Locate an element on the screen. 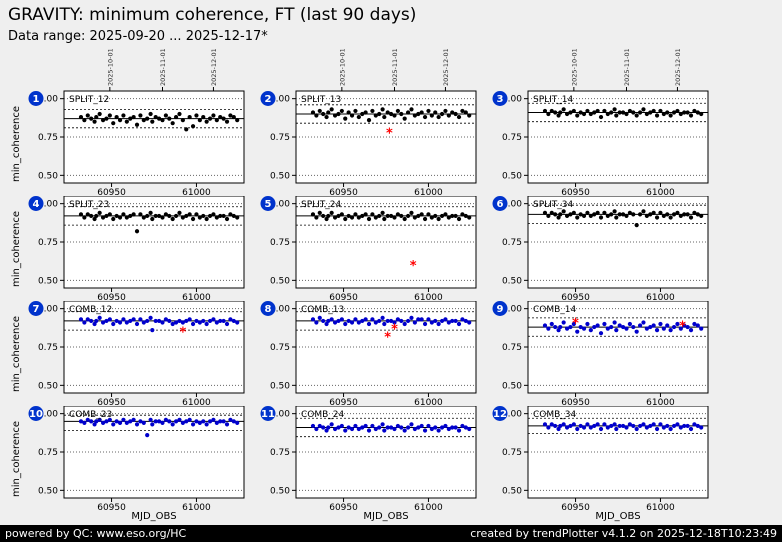  subplot-number-badge: 4 is located at coordinates (36, 203).